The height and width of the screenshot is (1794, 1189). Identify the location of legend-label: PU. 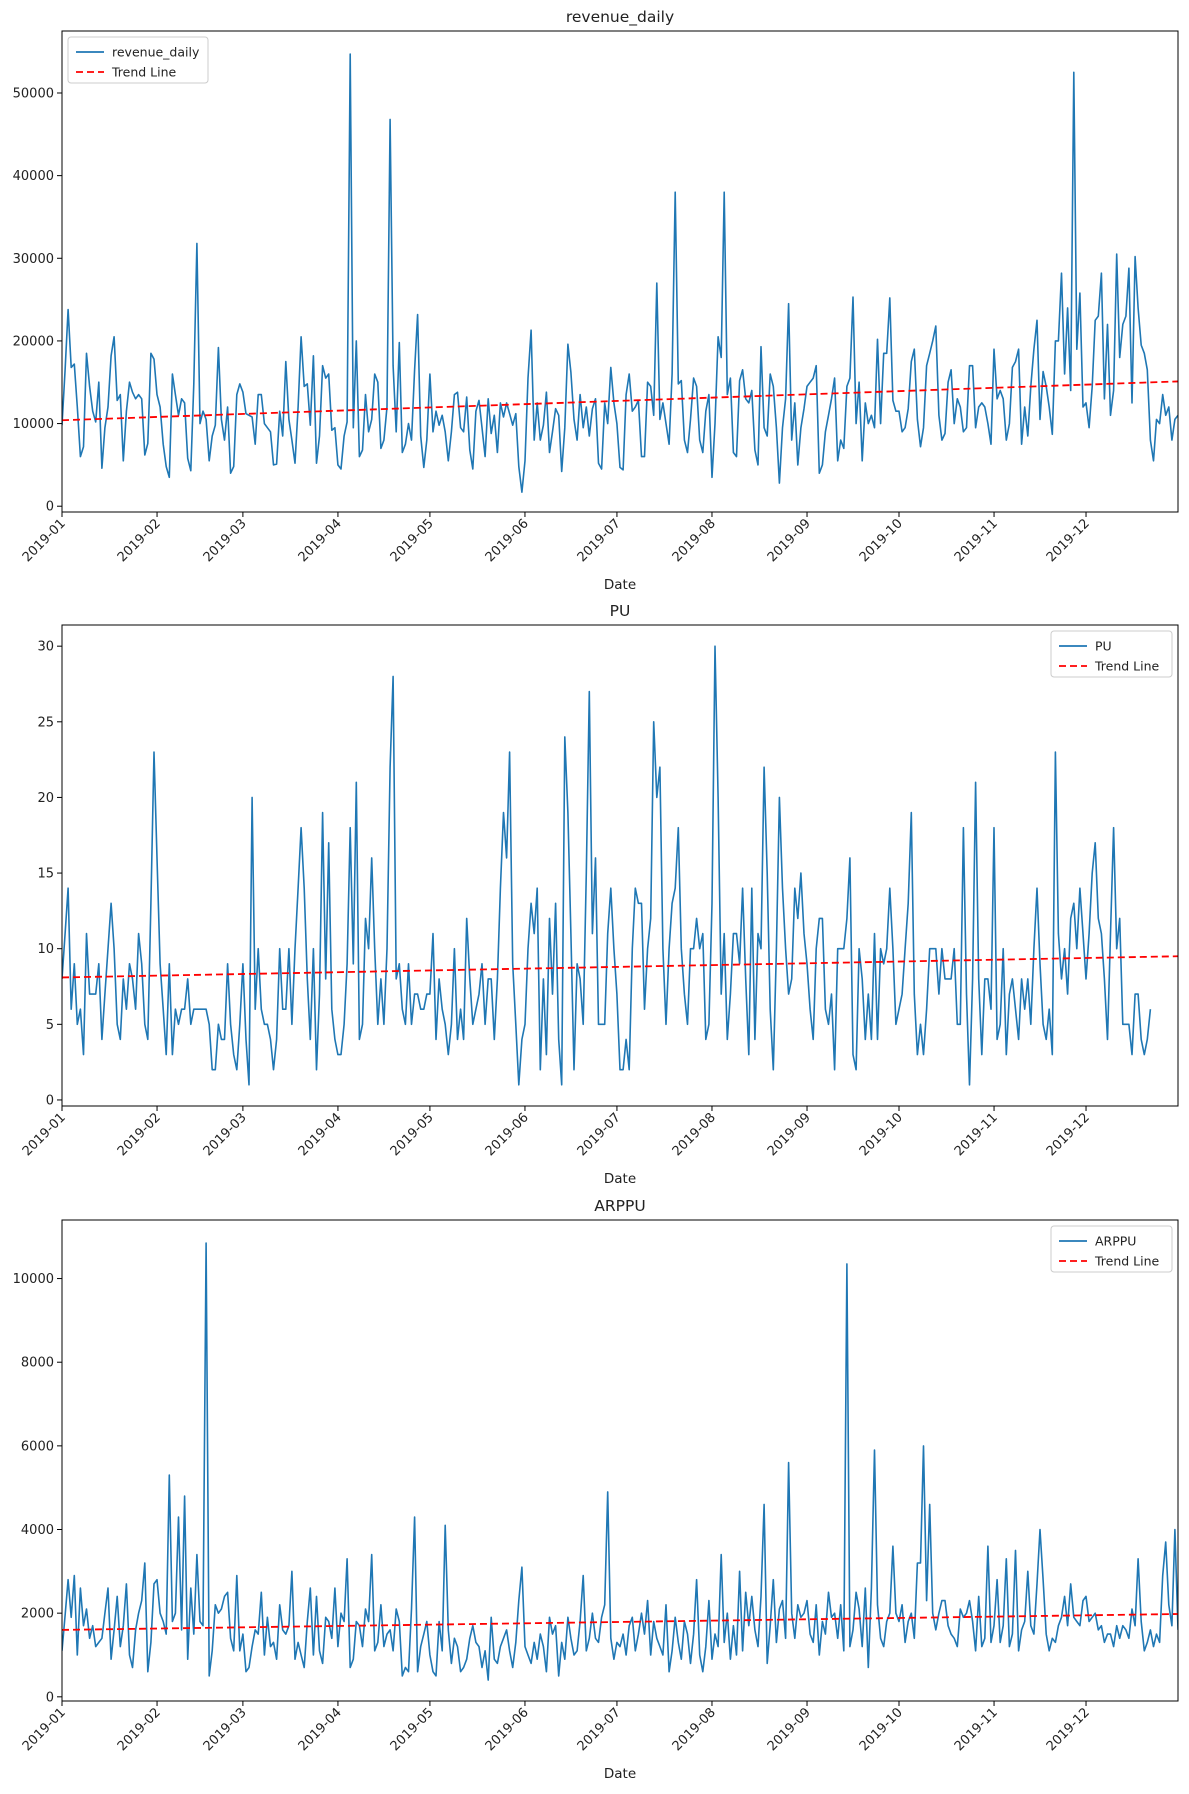
(1103, 646).